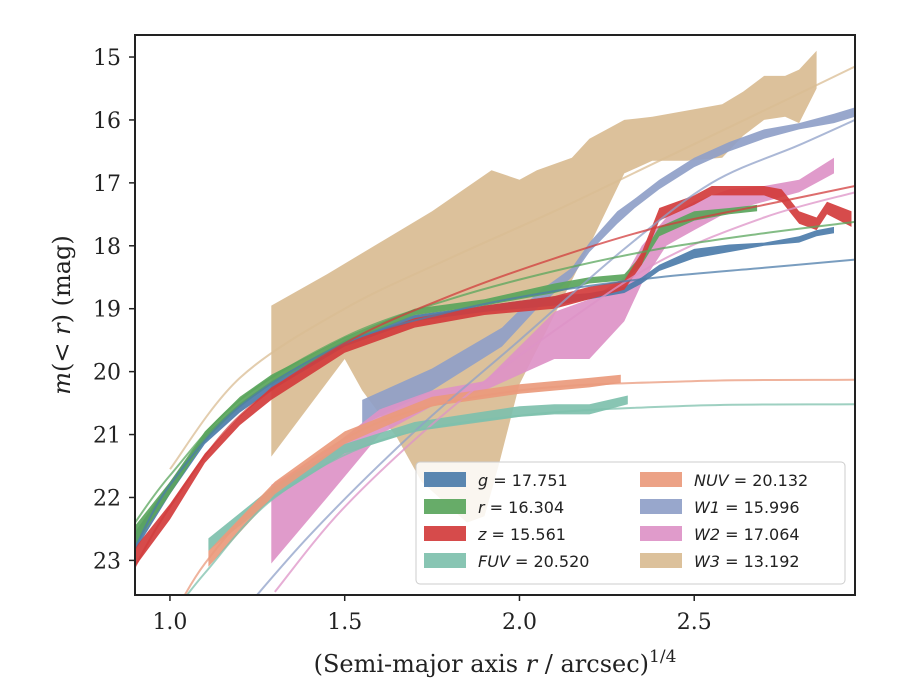 The width and height of the screenshot is (900, 700). I want to click on legend-entry-fuv: FUV = 20.520, so click(533, 561).